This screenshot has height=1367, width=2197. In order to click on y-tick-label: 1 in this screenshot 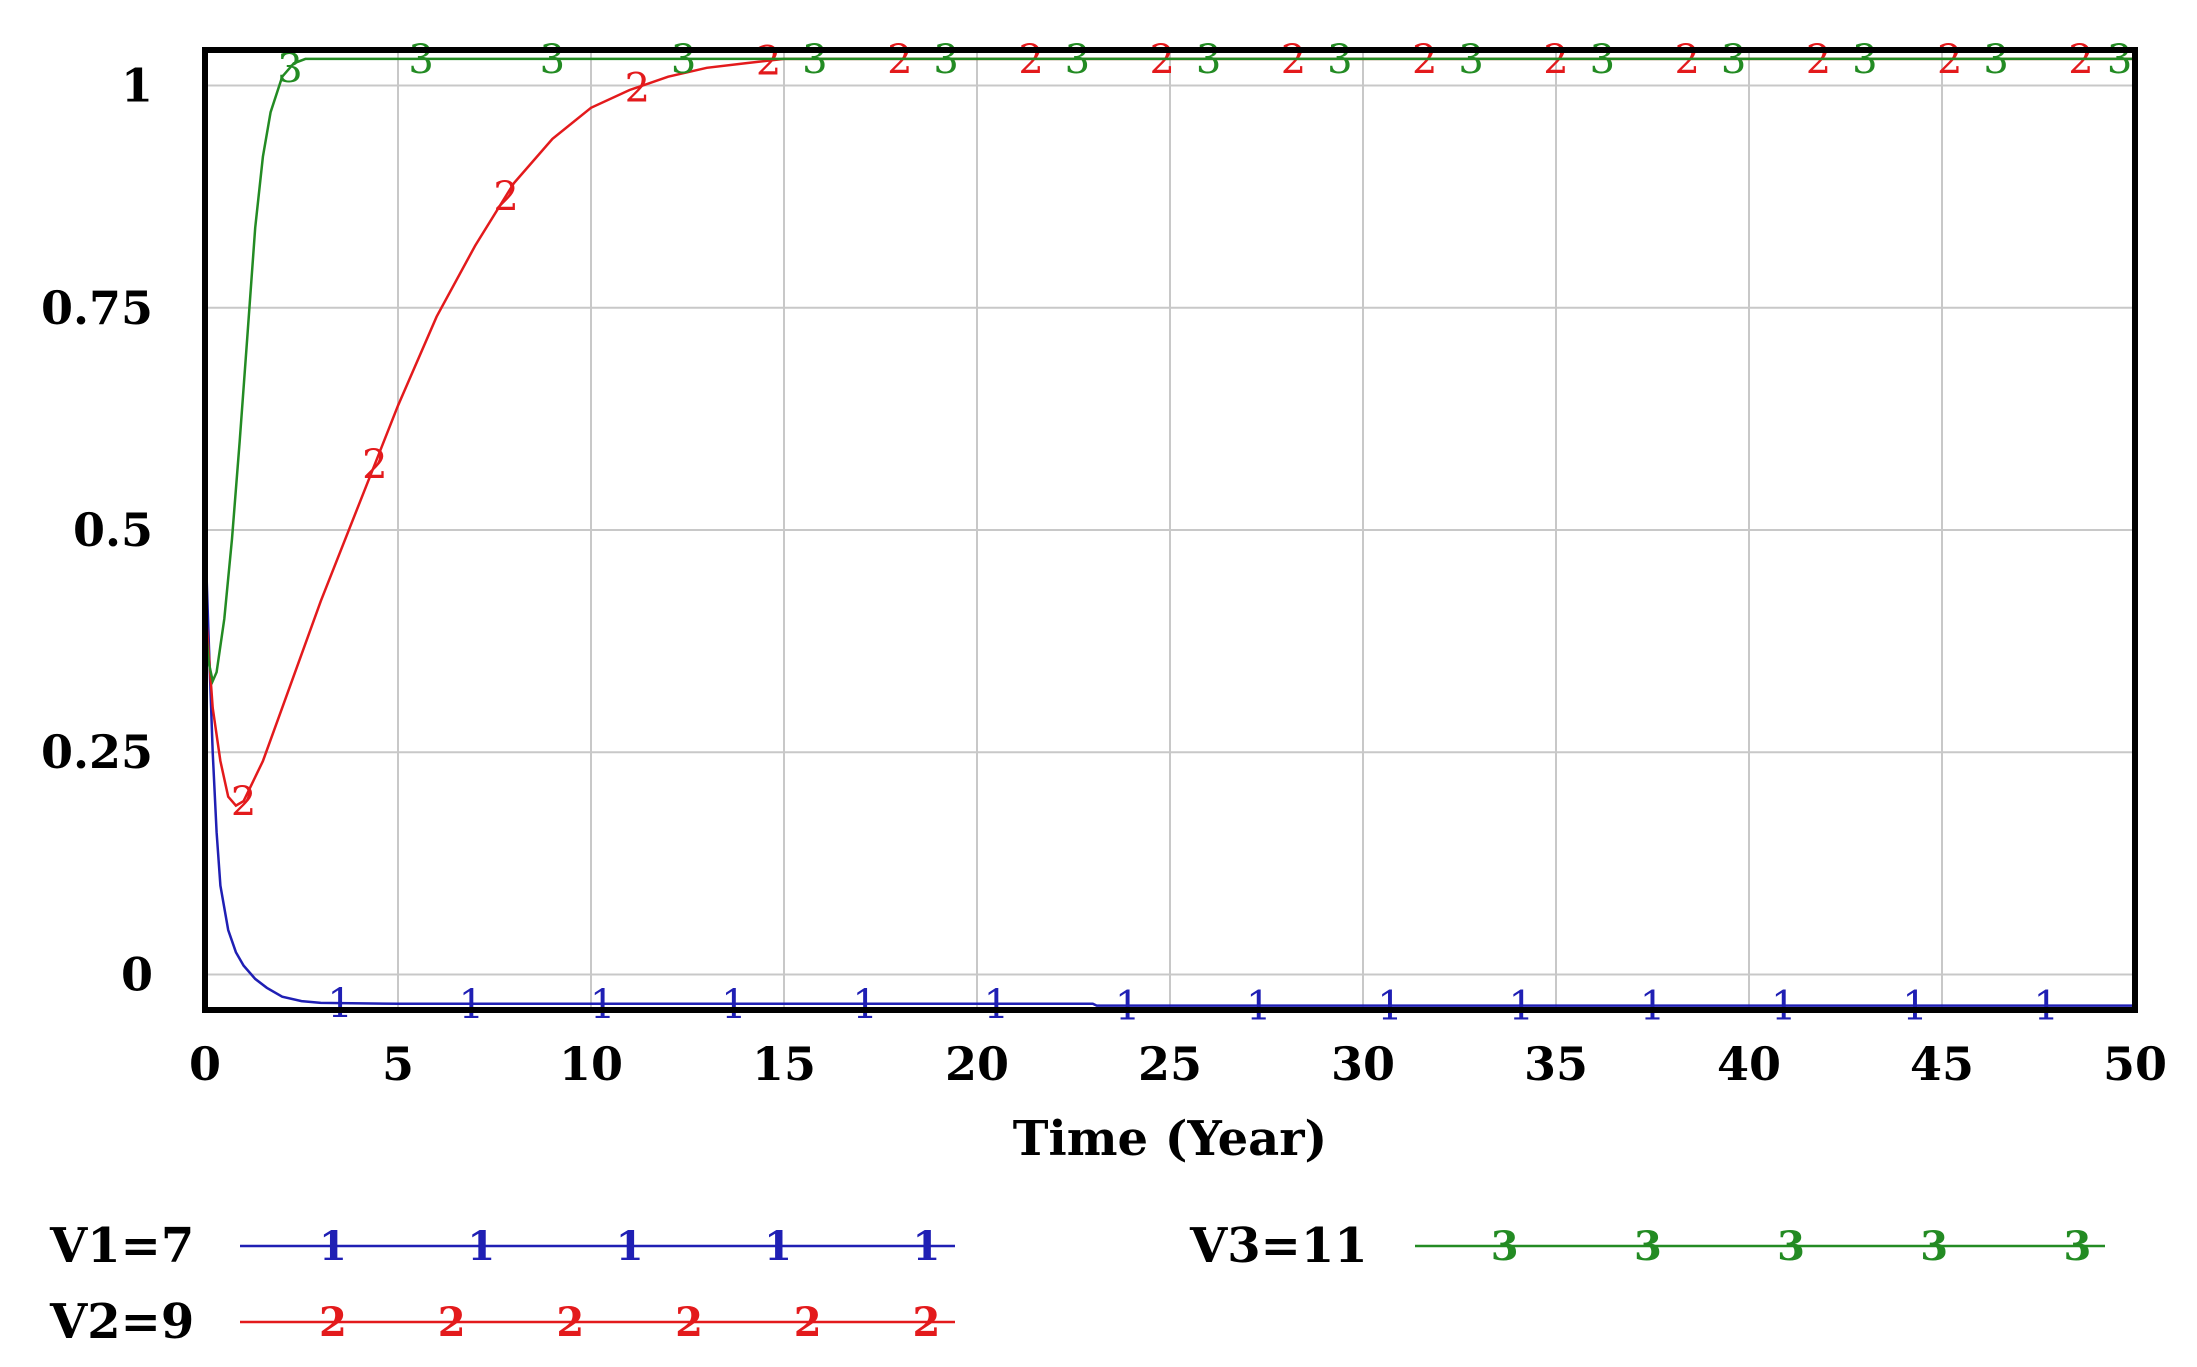, I will do `click(137, 86)`.